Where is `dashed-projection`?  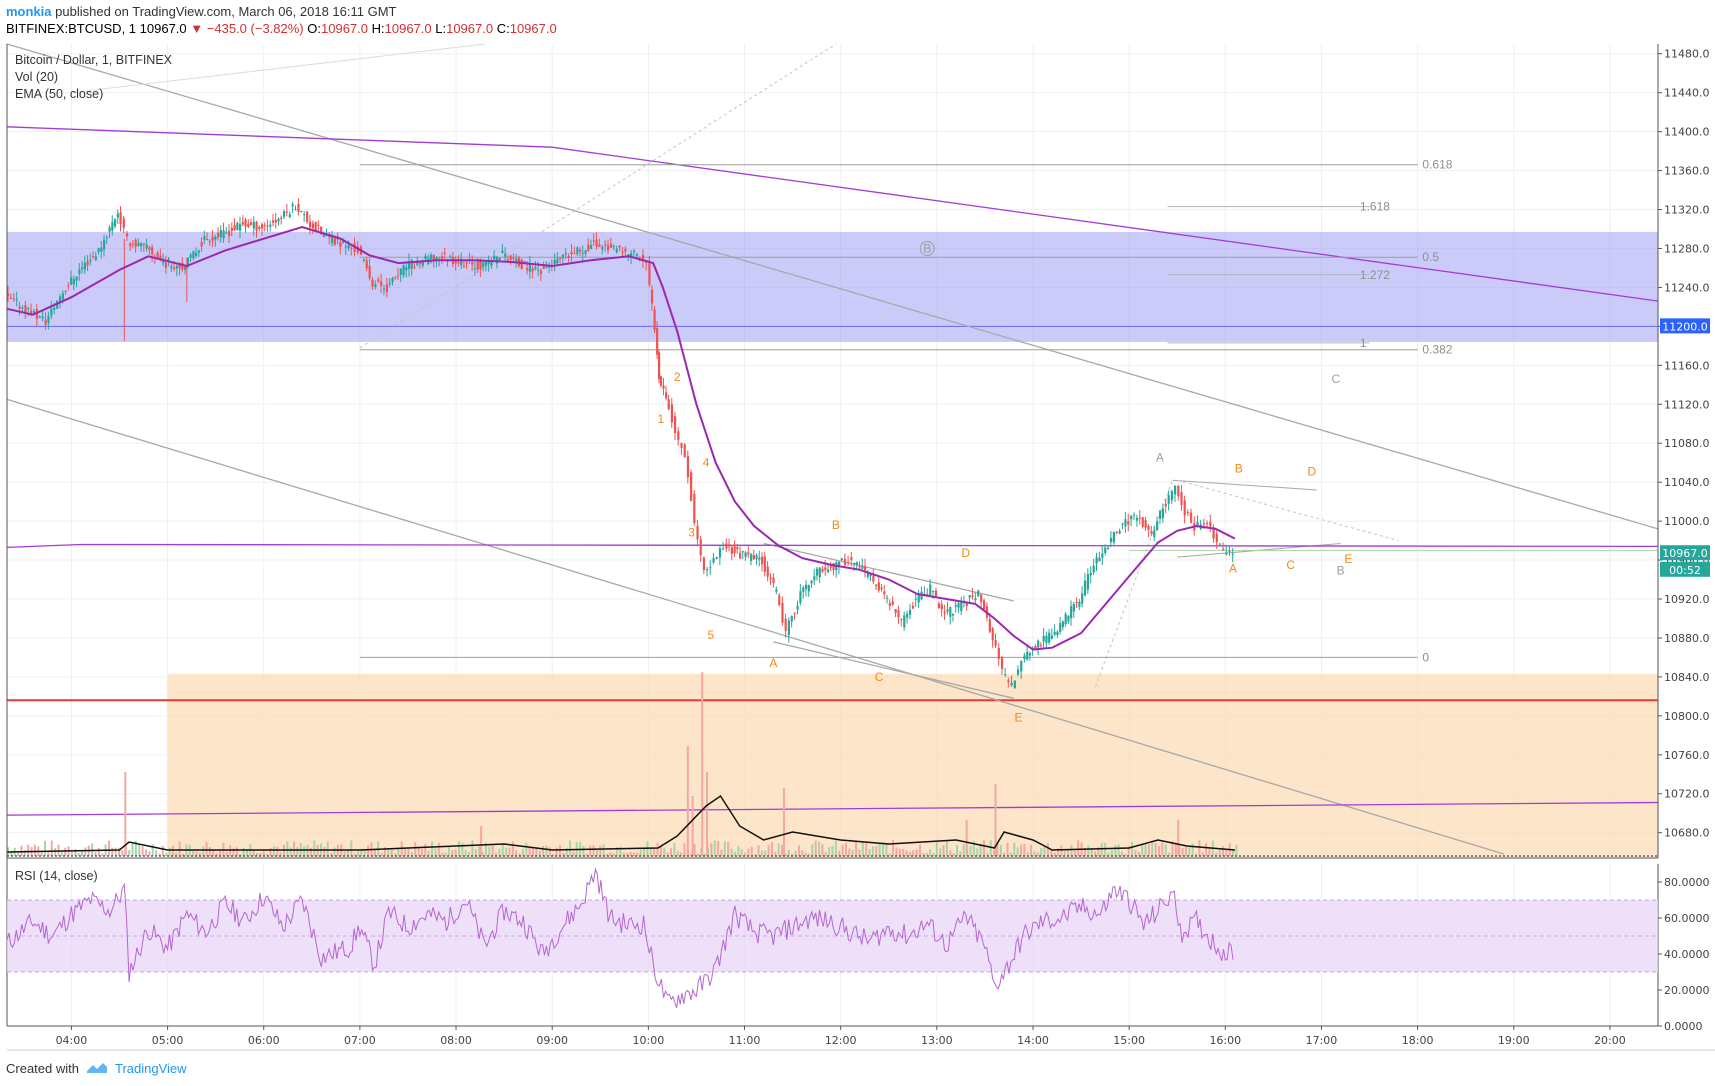 dashed-projection is located at coordinates (598, 196).